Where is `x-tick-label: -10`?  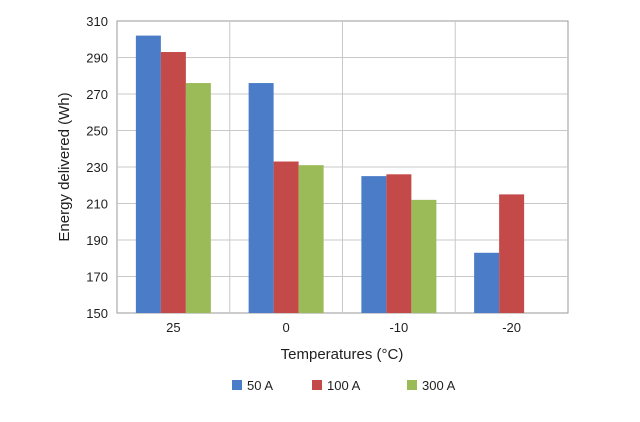 x-tick-label: -10 is located at coordinates (398, 327).